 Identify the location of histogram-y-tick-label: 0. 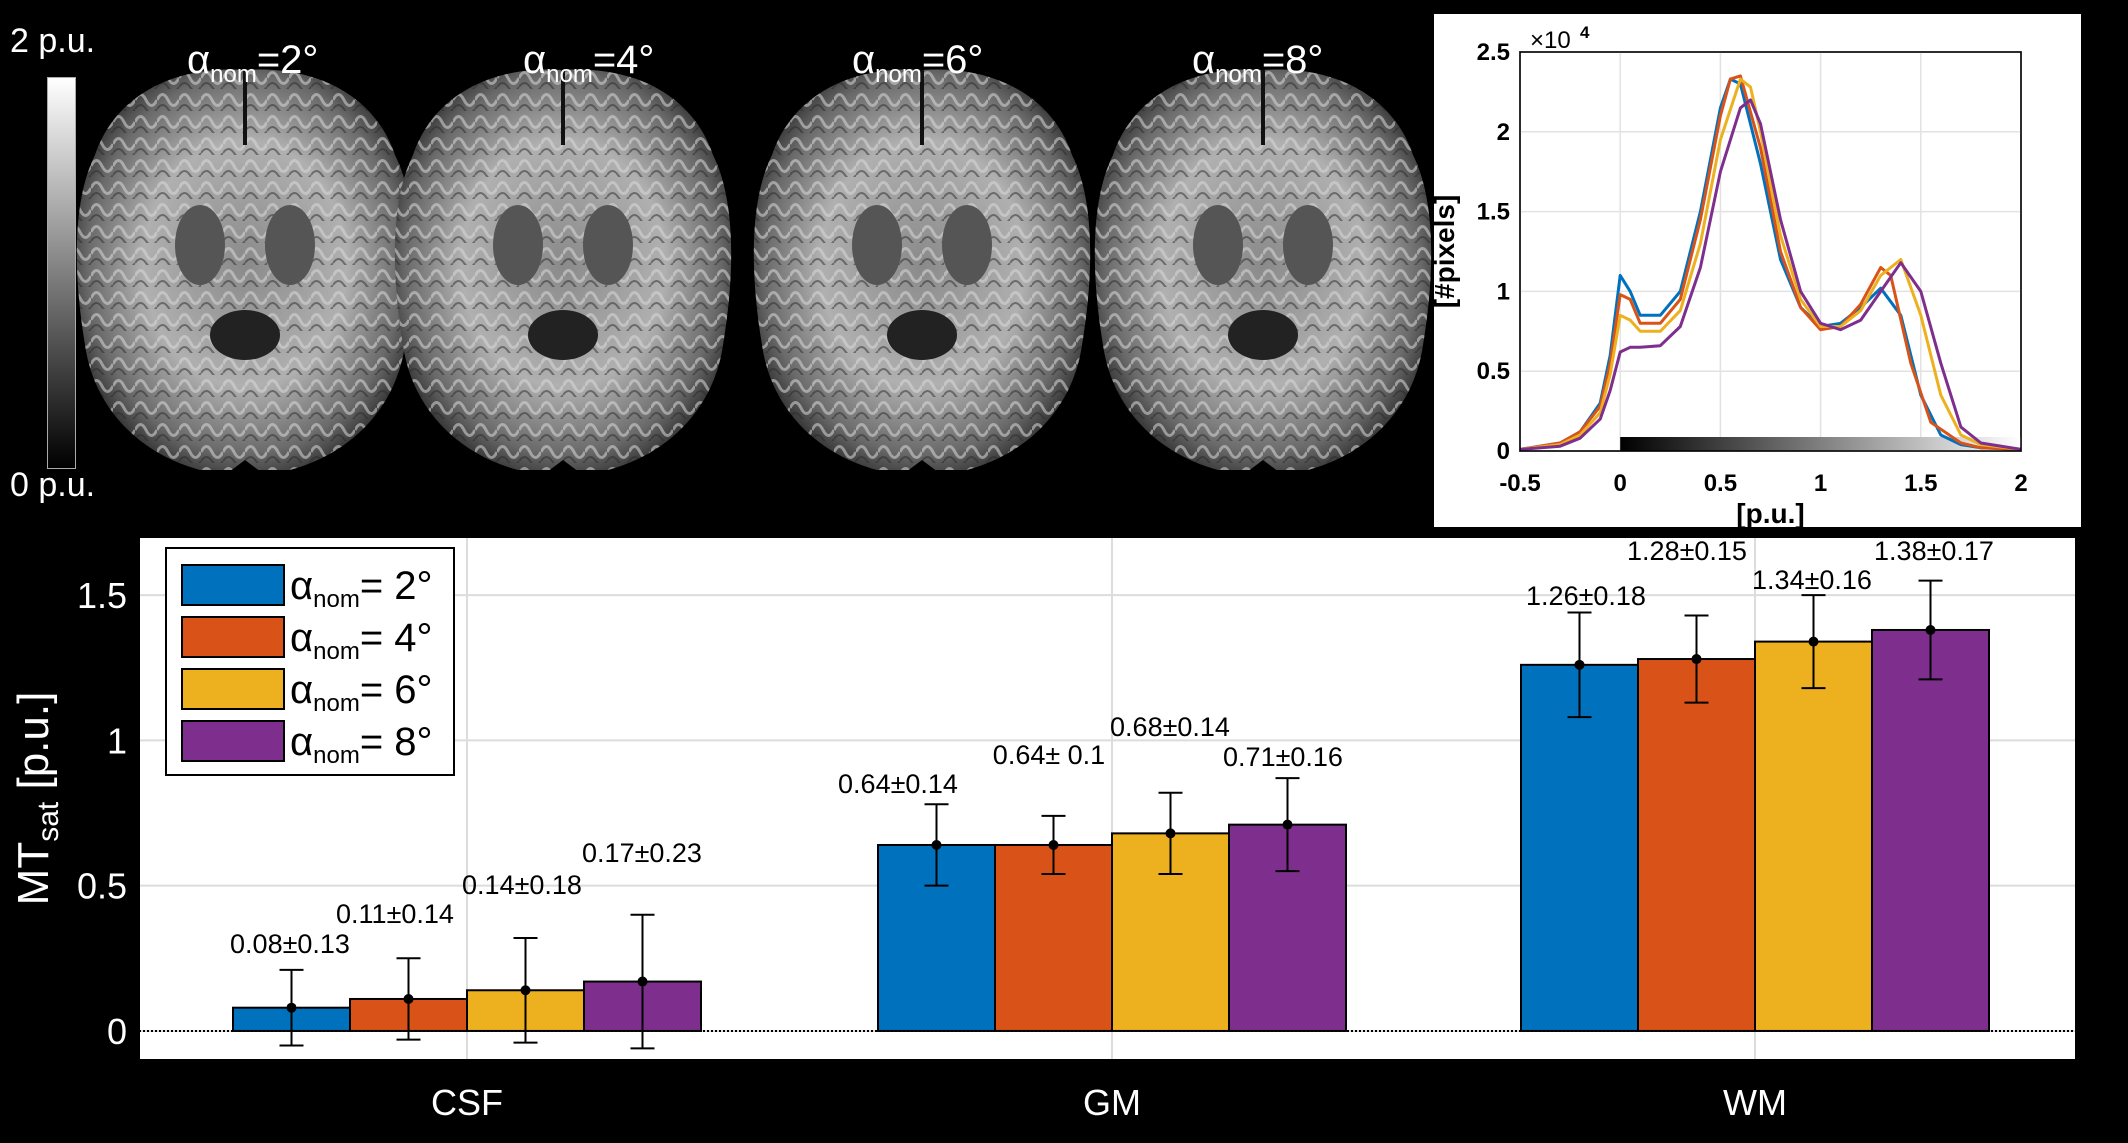
(1503, 451).